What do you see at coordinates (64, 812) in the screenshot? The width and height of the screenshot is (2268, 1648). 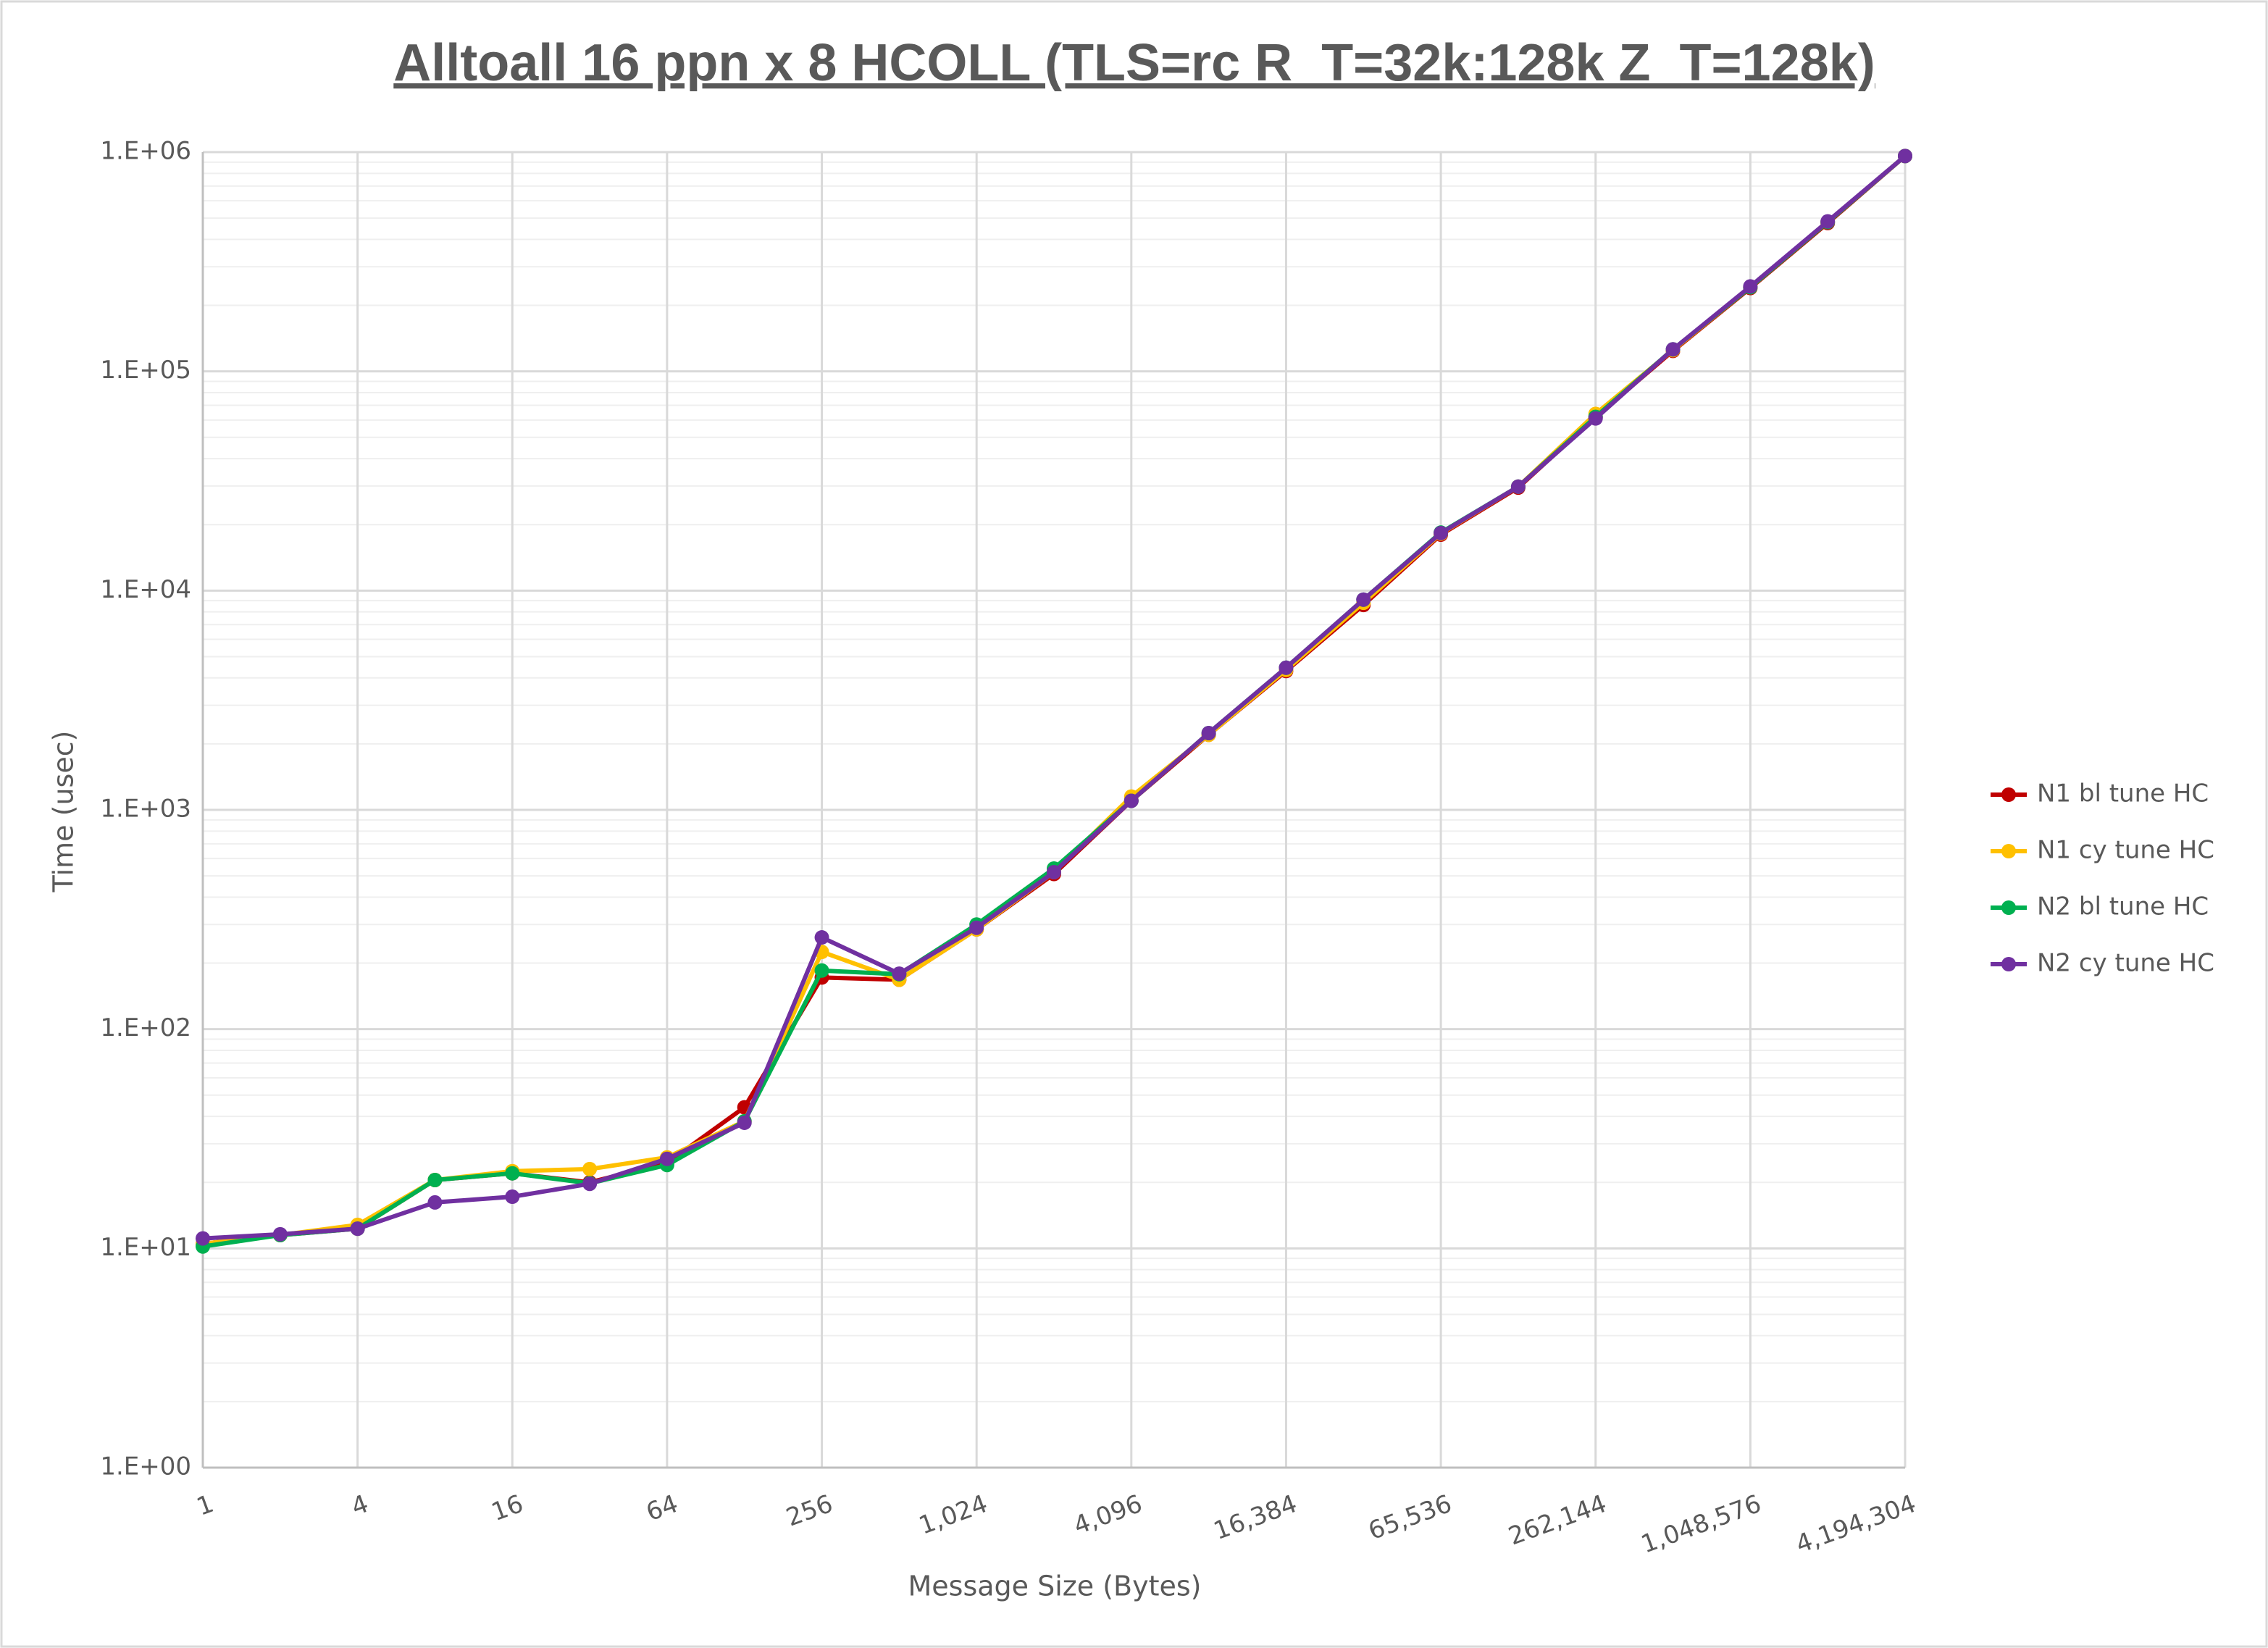 I see `y-axis-label: Time (usec)` at bounding box center [64, 812].